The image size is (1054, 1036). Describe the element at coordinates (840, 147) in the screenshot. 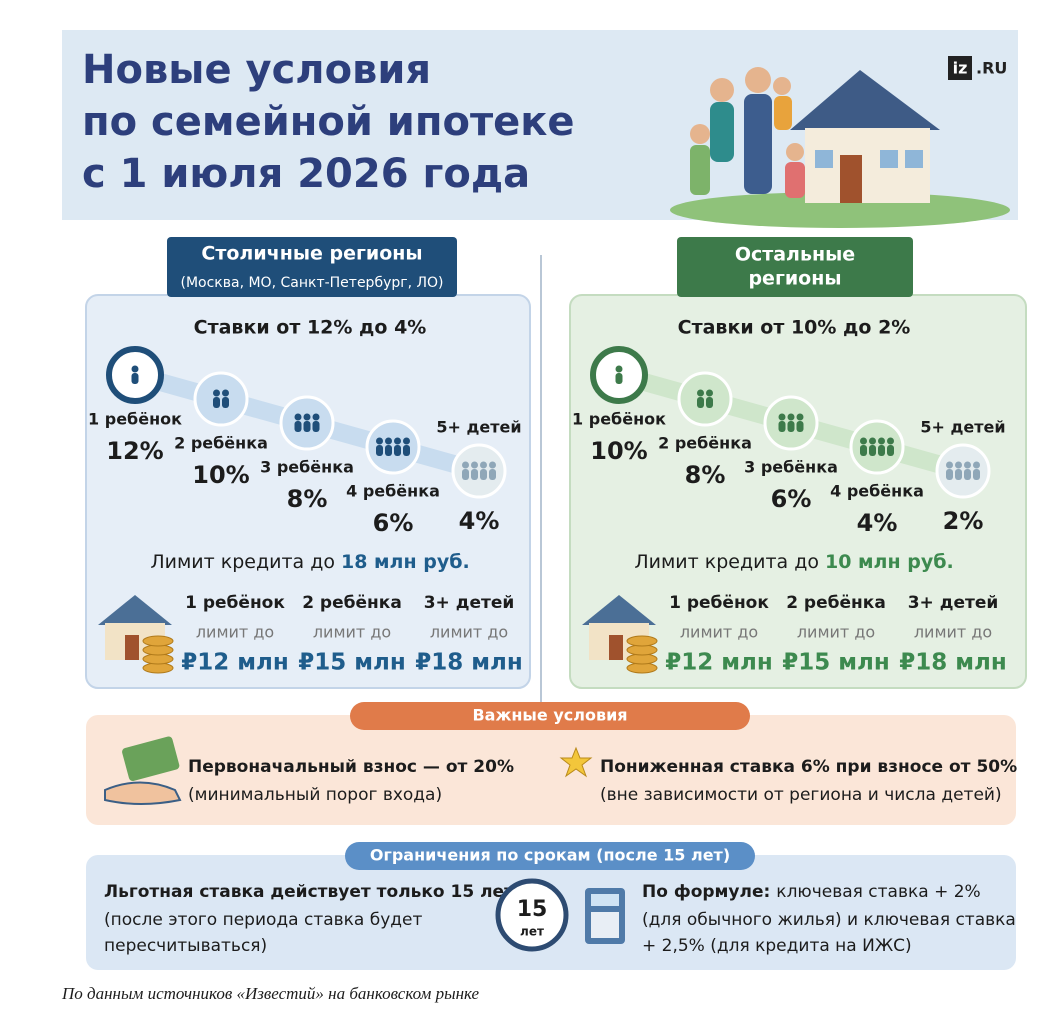

I see `illustration` at that location.